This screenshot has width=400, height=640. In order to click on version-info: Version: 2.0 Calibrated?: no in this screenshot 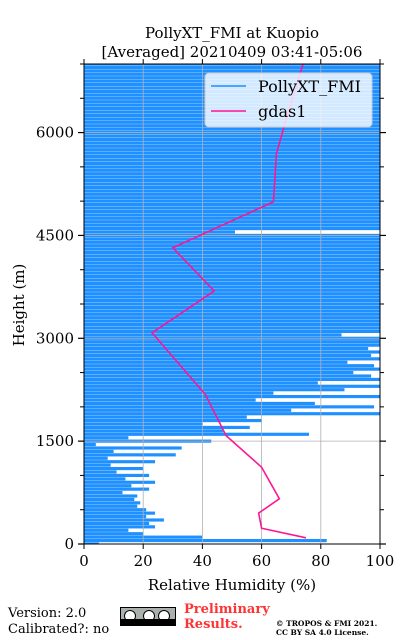, I will do `click(58, 622)`.